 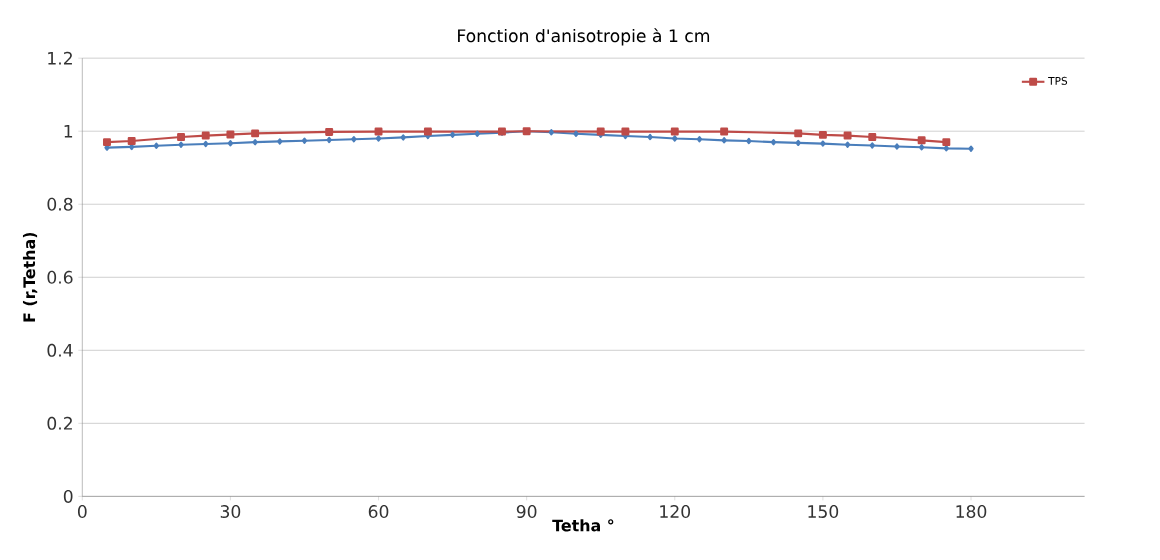 What do you see at coordinates (1058, 80) in the screenshot?
I see `legend-label: TPS` at bounding box center [1058, 80].